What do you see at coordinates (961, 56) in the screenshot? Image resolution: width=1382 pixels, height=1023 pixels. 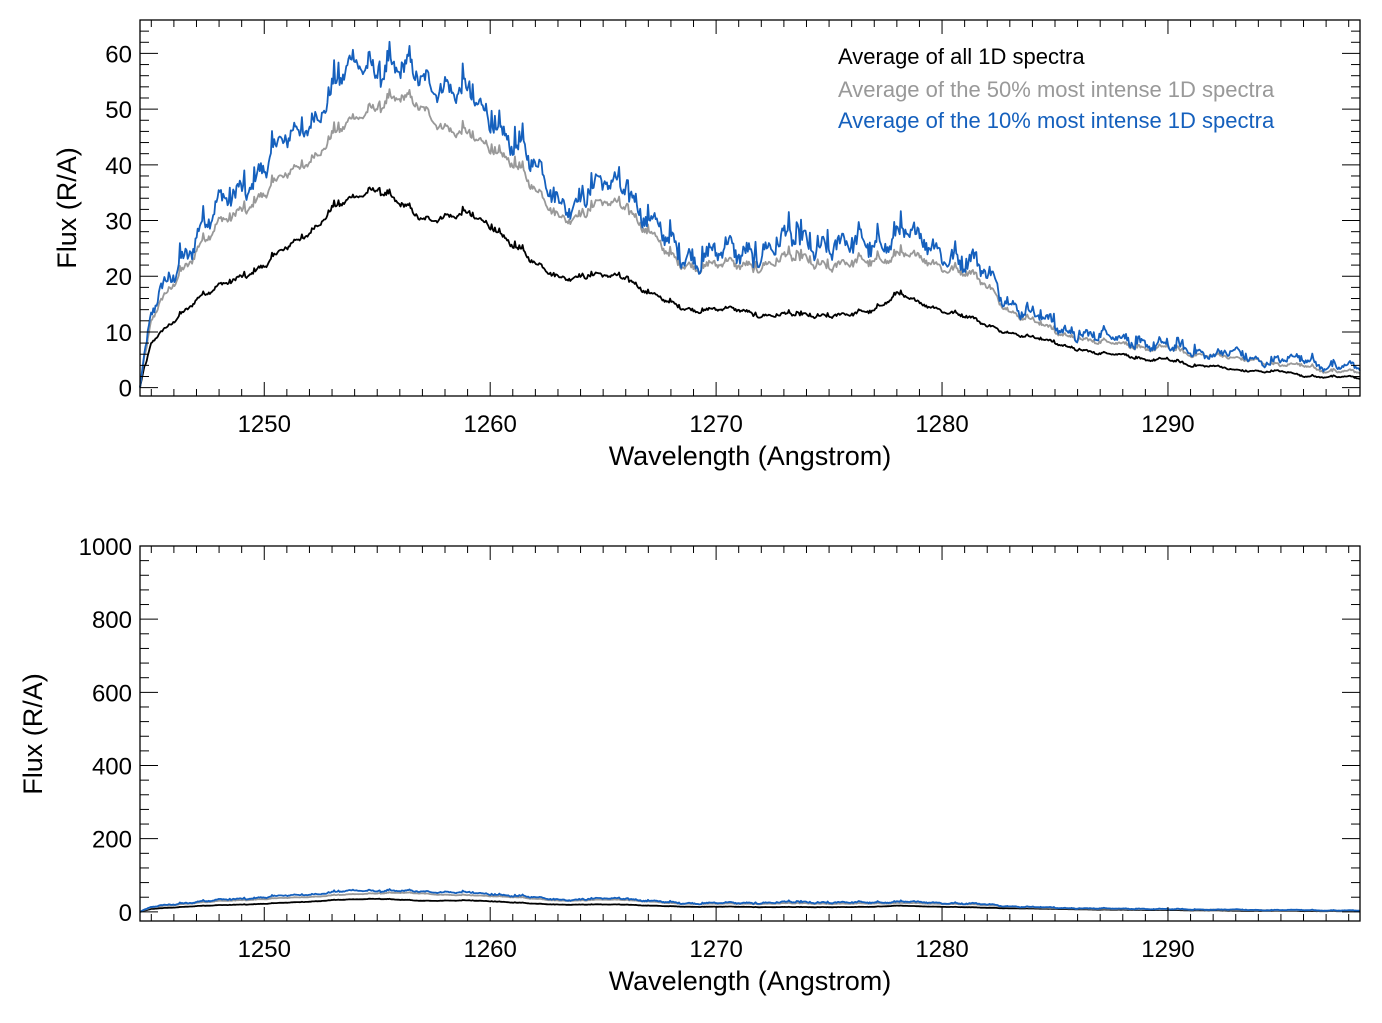 I see `legend-entry-all: Average of all 1D spectra` at bounding box center [961, 56].